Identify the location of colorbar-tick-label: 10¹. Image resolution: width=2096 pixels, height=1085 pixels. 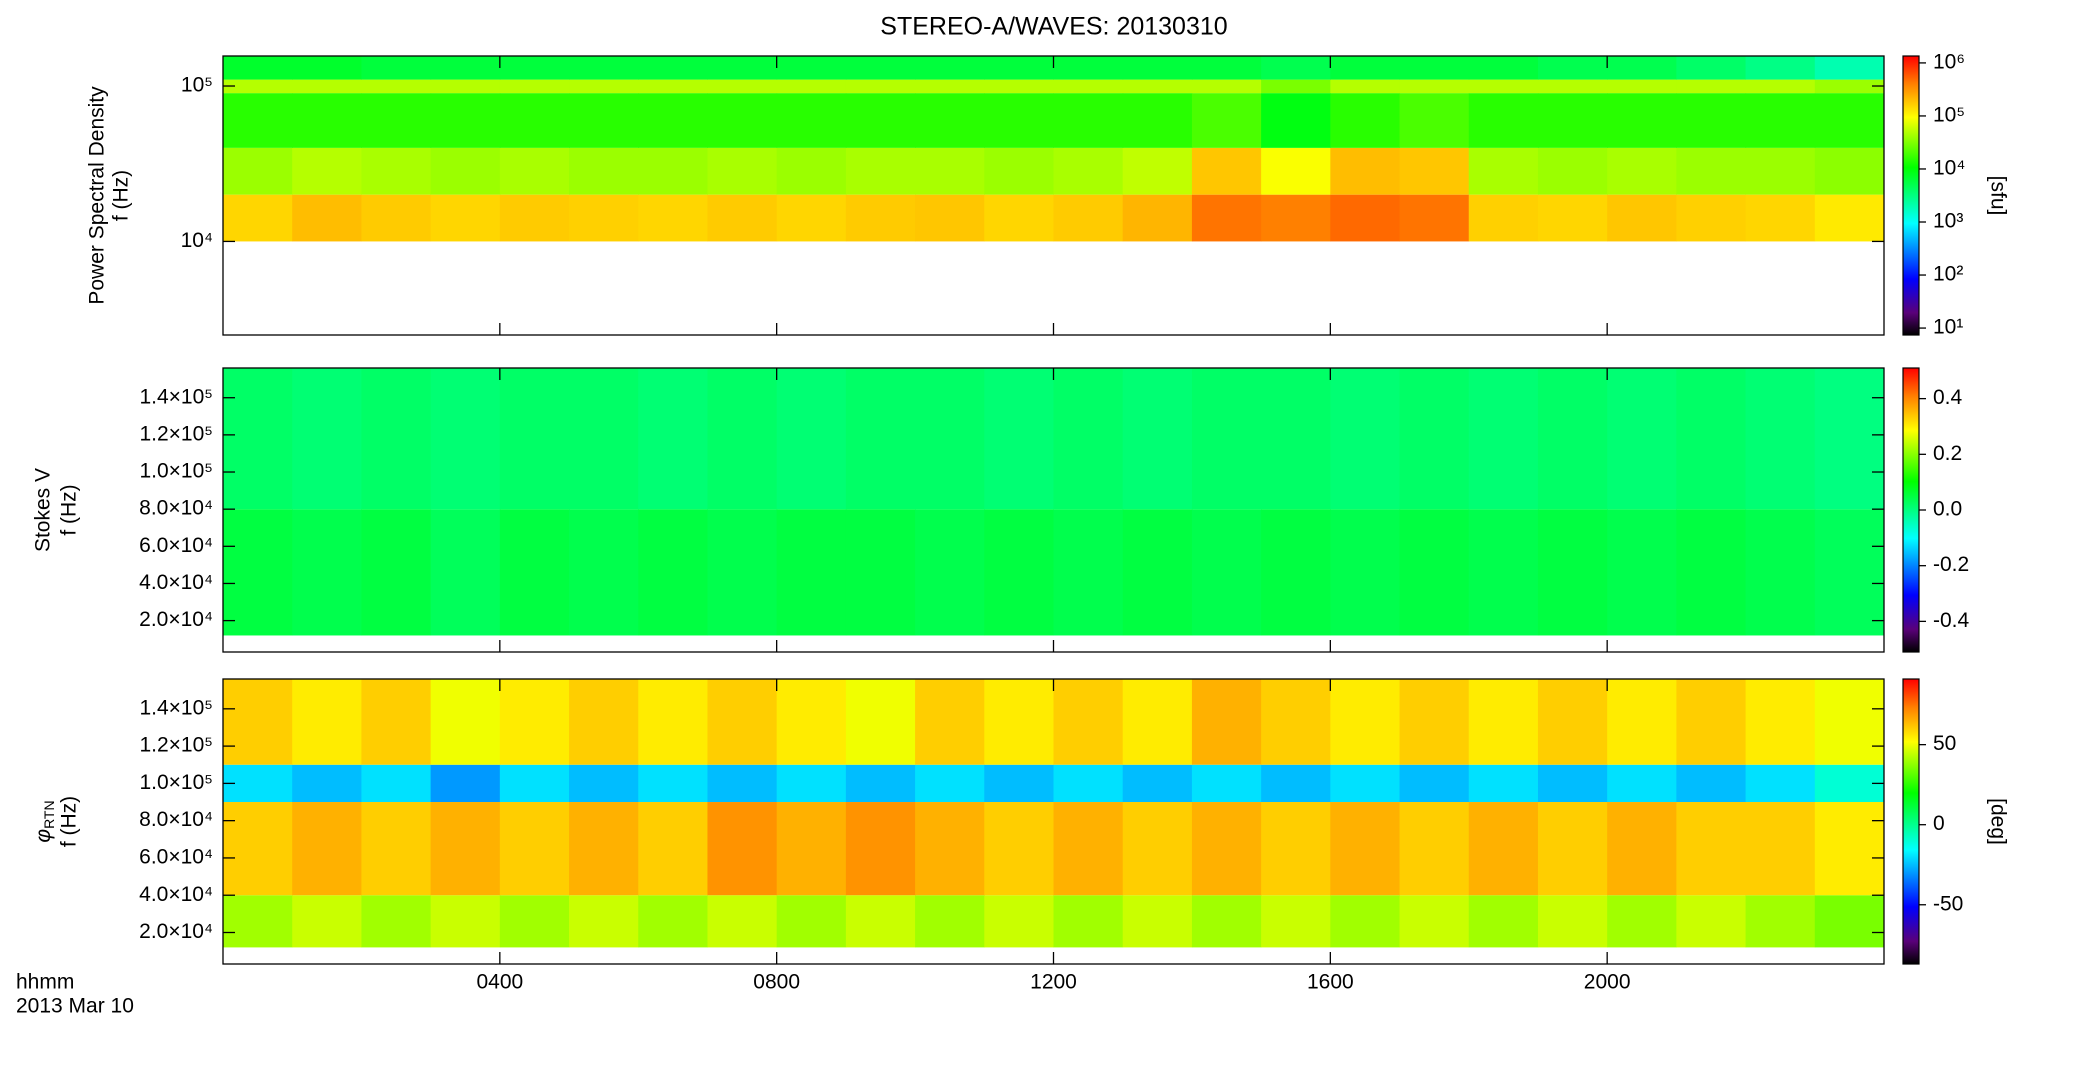
(1948, 327).